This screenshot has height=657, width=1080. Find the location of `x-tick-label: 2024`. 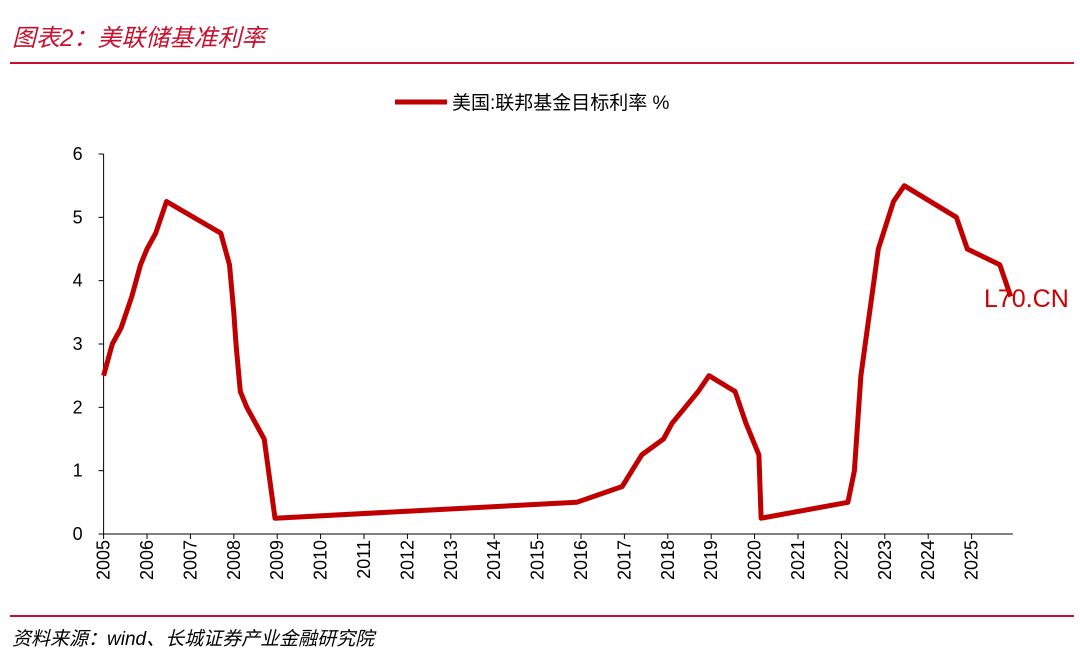

x-tick-label: 2024 is located at coordinates (928, 560).